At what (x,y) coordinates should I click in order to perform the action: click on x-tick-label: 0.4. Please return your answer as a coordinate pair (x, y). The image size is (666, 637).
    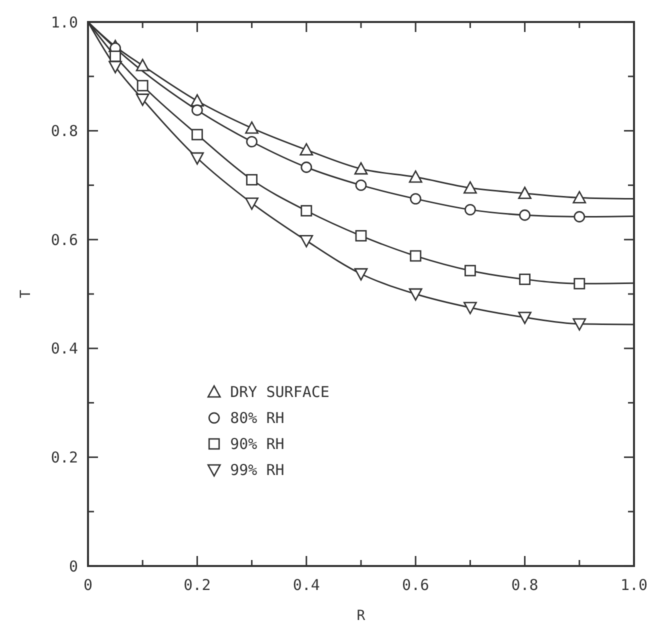
    Looking at the image, I should click on (306, 585).